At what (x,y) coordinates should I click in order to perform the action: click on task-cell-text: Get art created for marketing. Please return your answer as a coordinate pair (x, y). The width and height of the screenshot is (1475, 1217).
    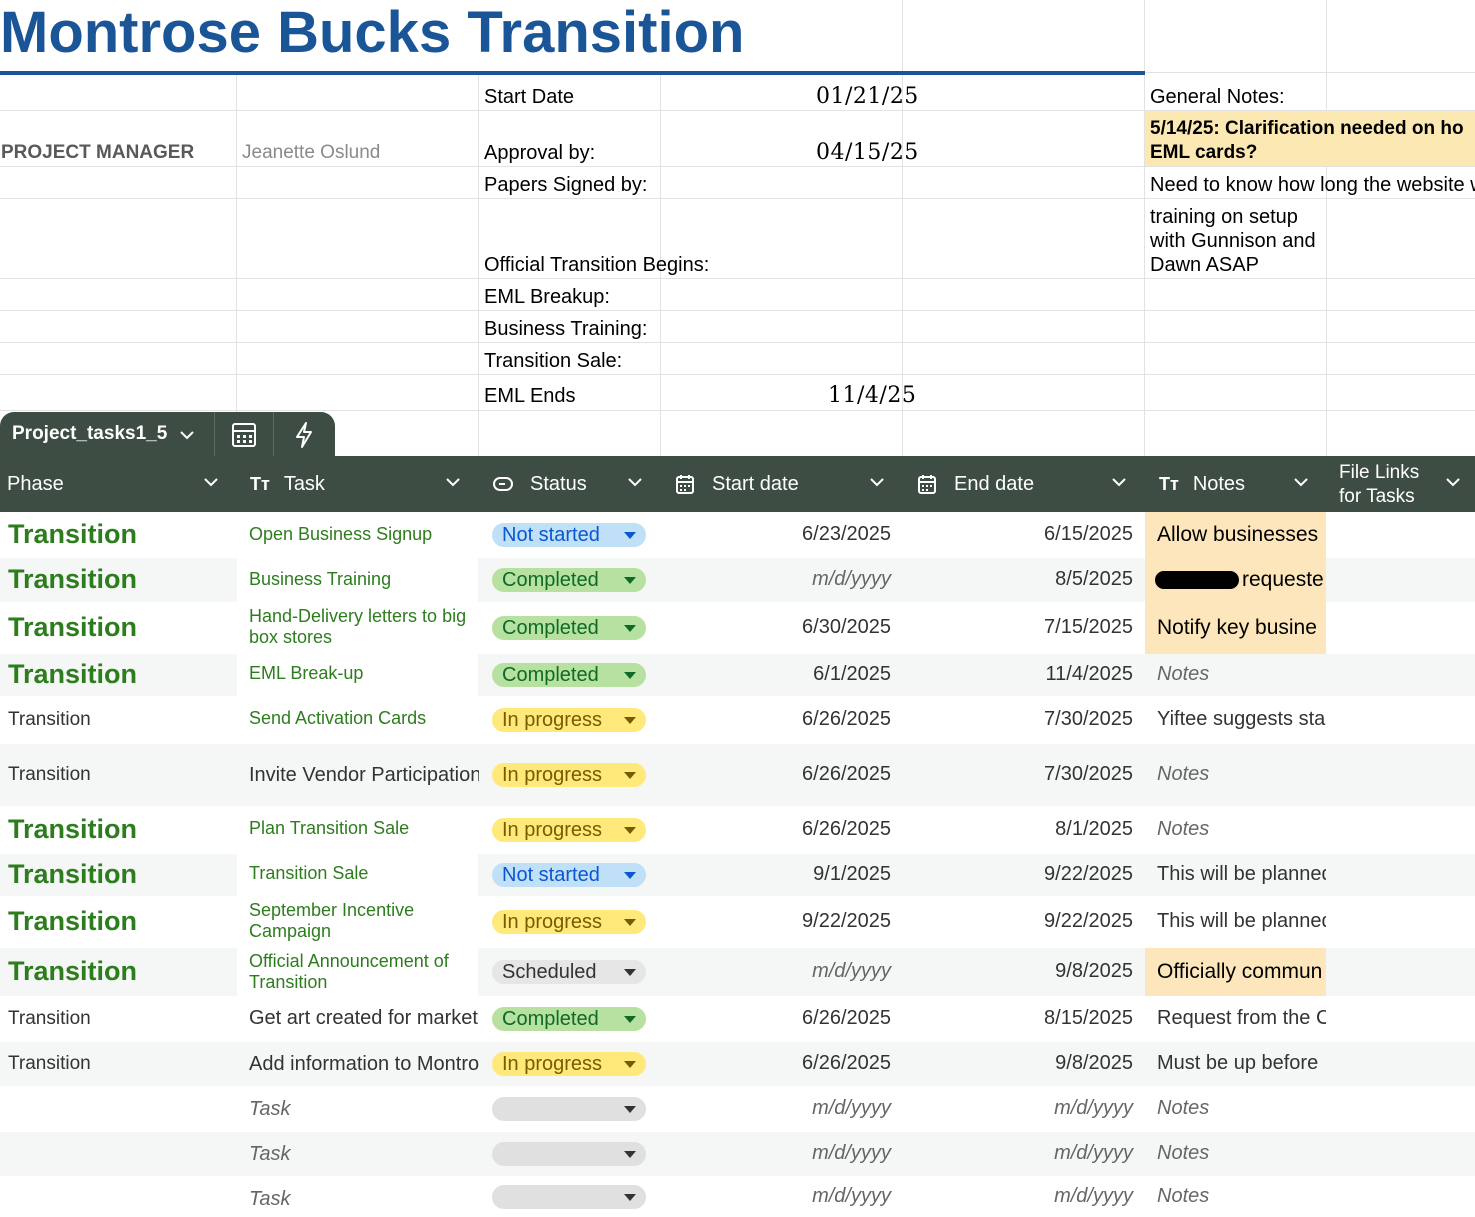
    Looking at the image, I should click on (364, 1018).